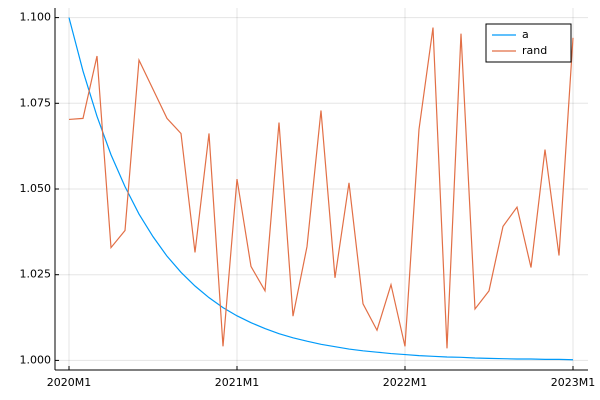  Describe the element at coordinates (237, 382) in the screenshot. I see `x-tick-label: 2021M1` at that location.